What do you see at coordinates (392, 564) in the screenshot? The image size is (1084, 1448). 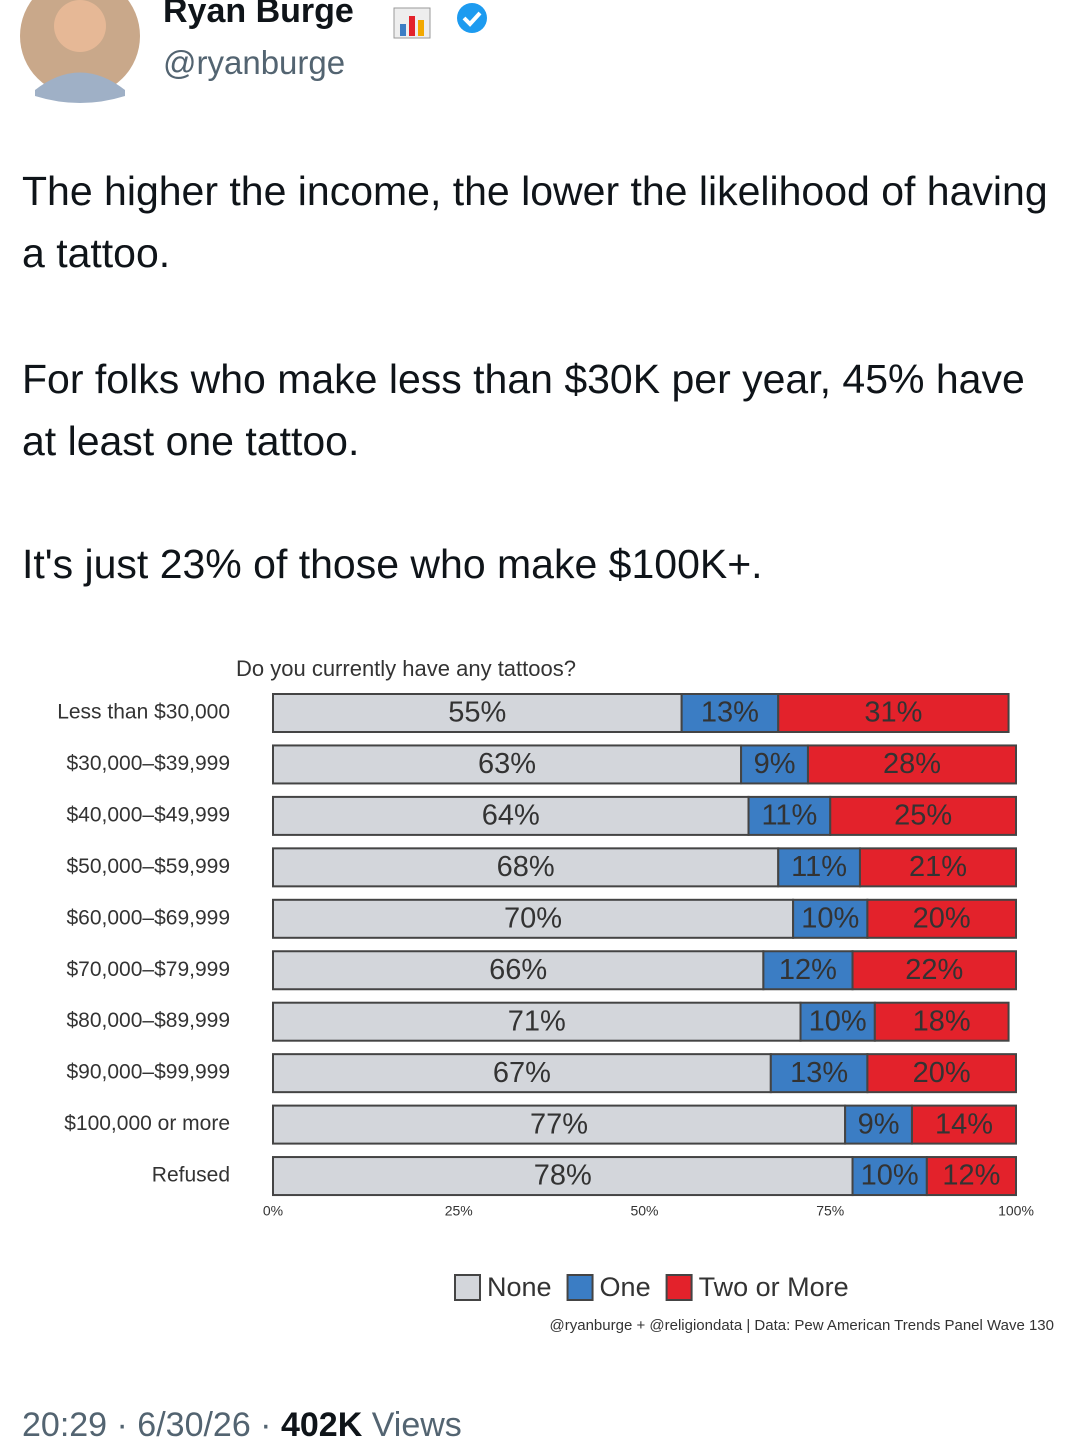 I see `tweet-text: It's just 23% of those who make $100K+.` at bounding box center [392, 564].